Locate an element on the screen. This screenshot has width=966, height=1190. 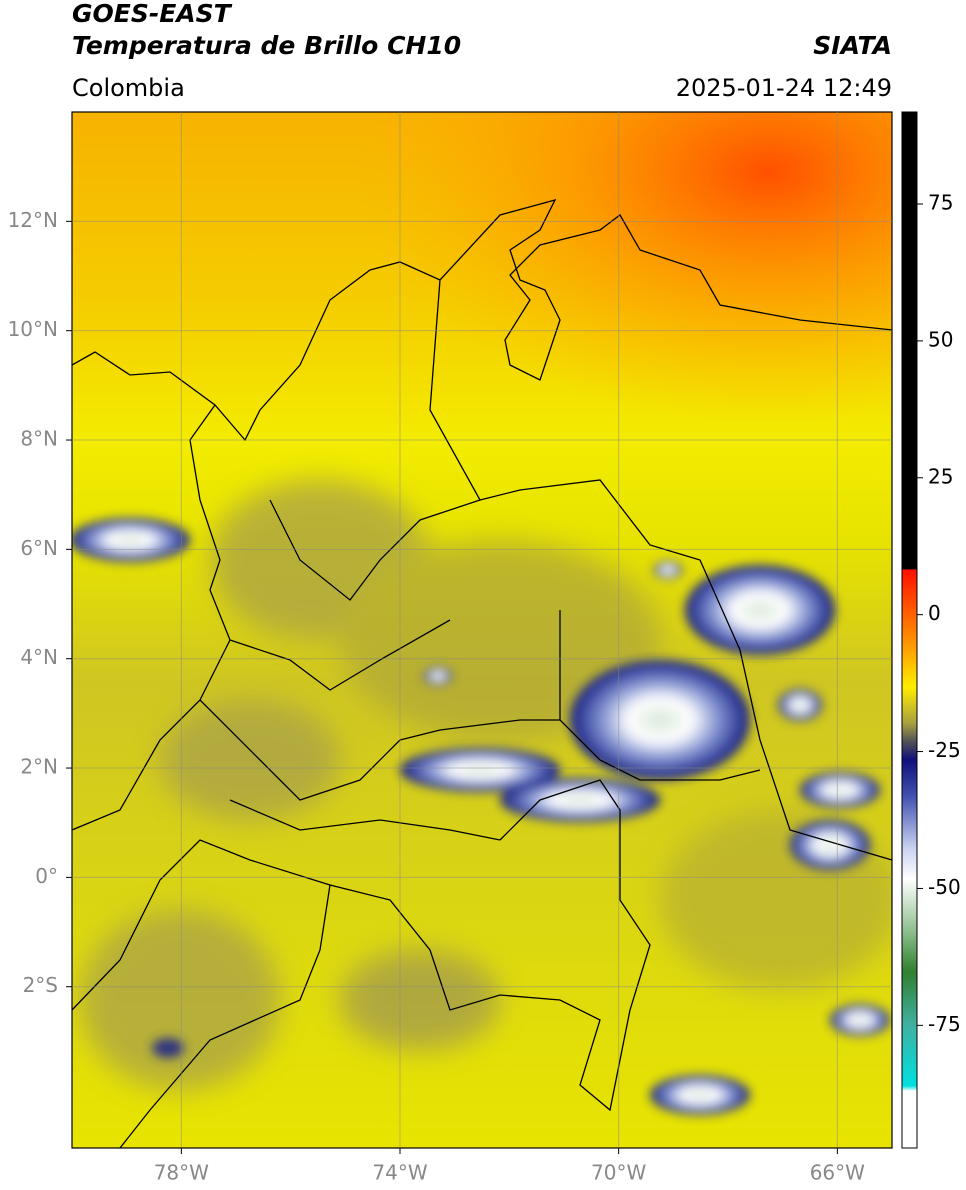
title: GOES-EAST is located at coordinates (152, 14).